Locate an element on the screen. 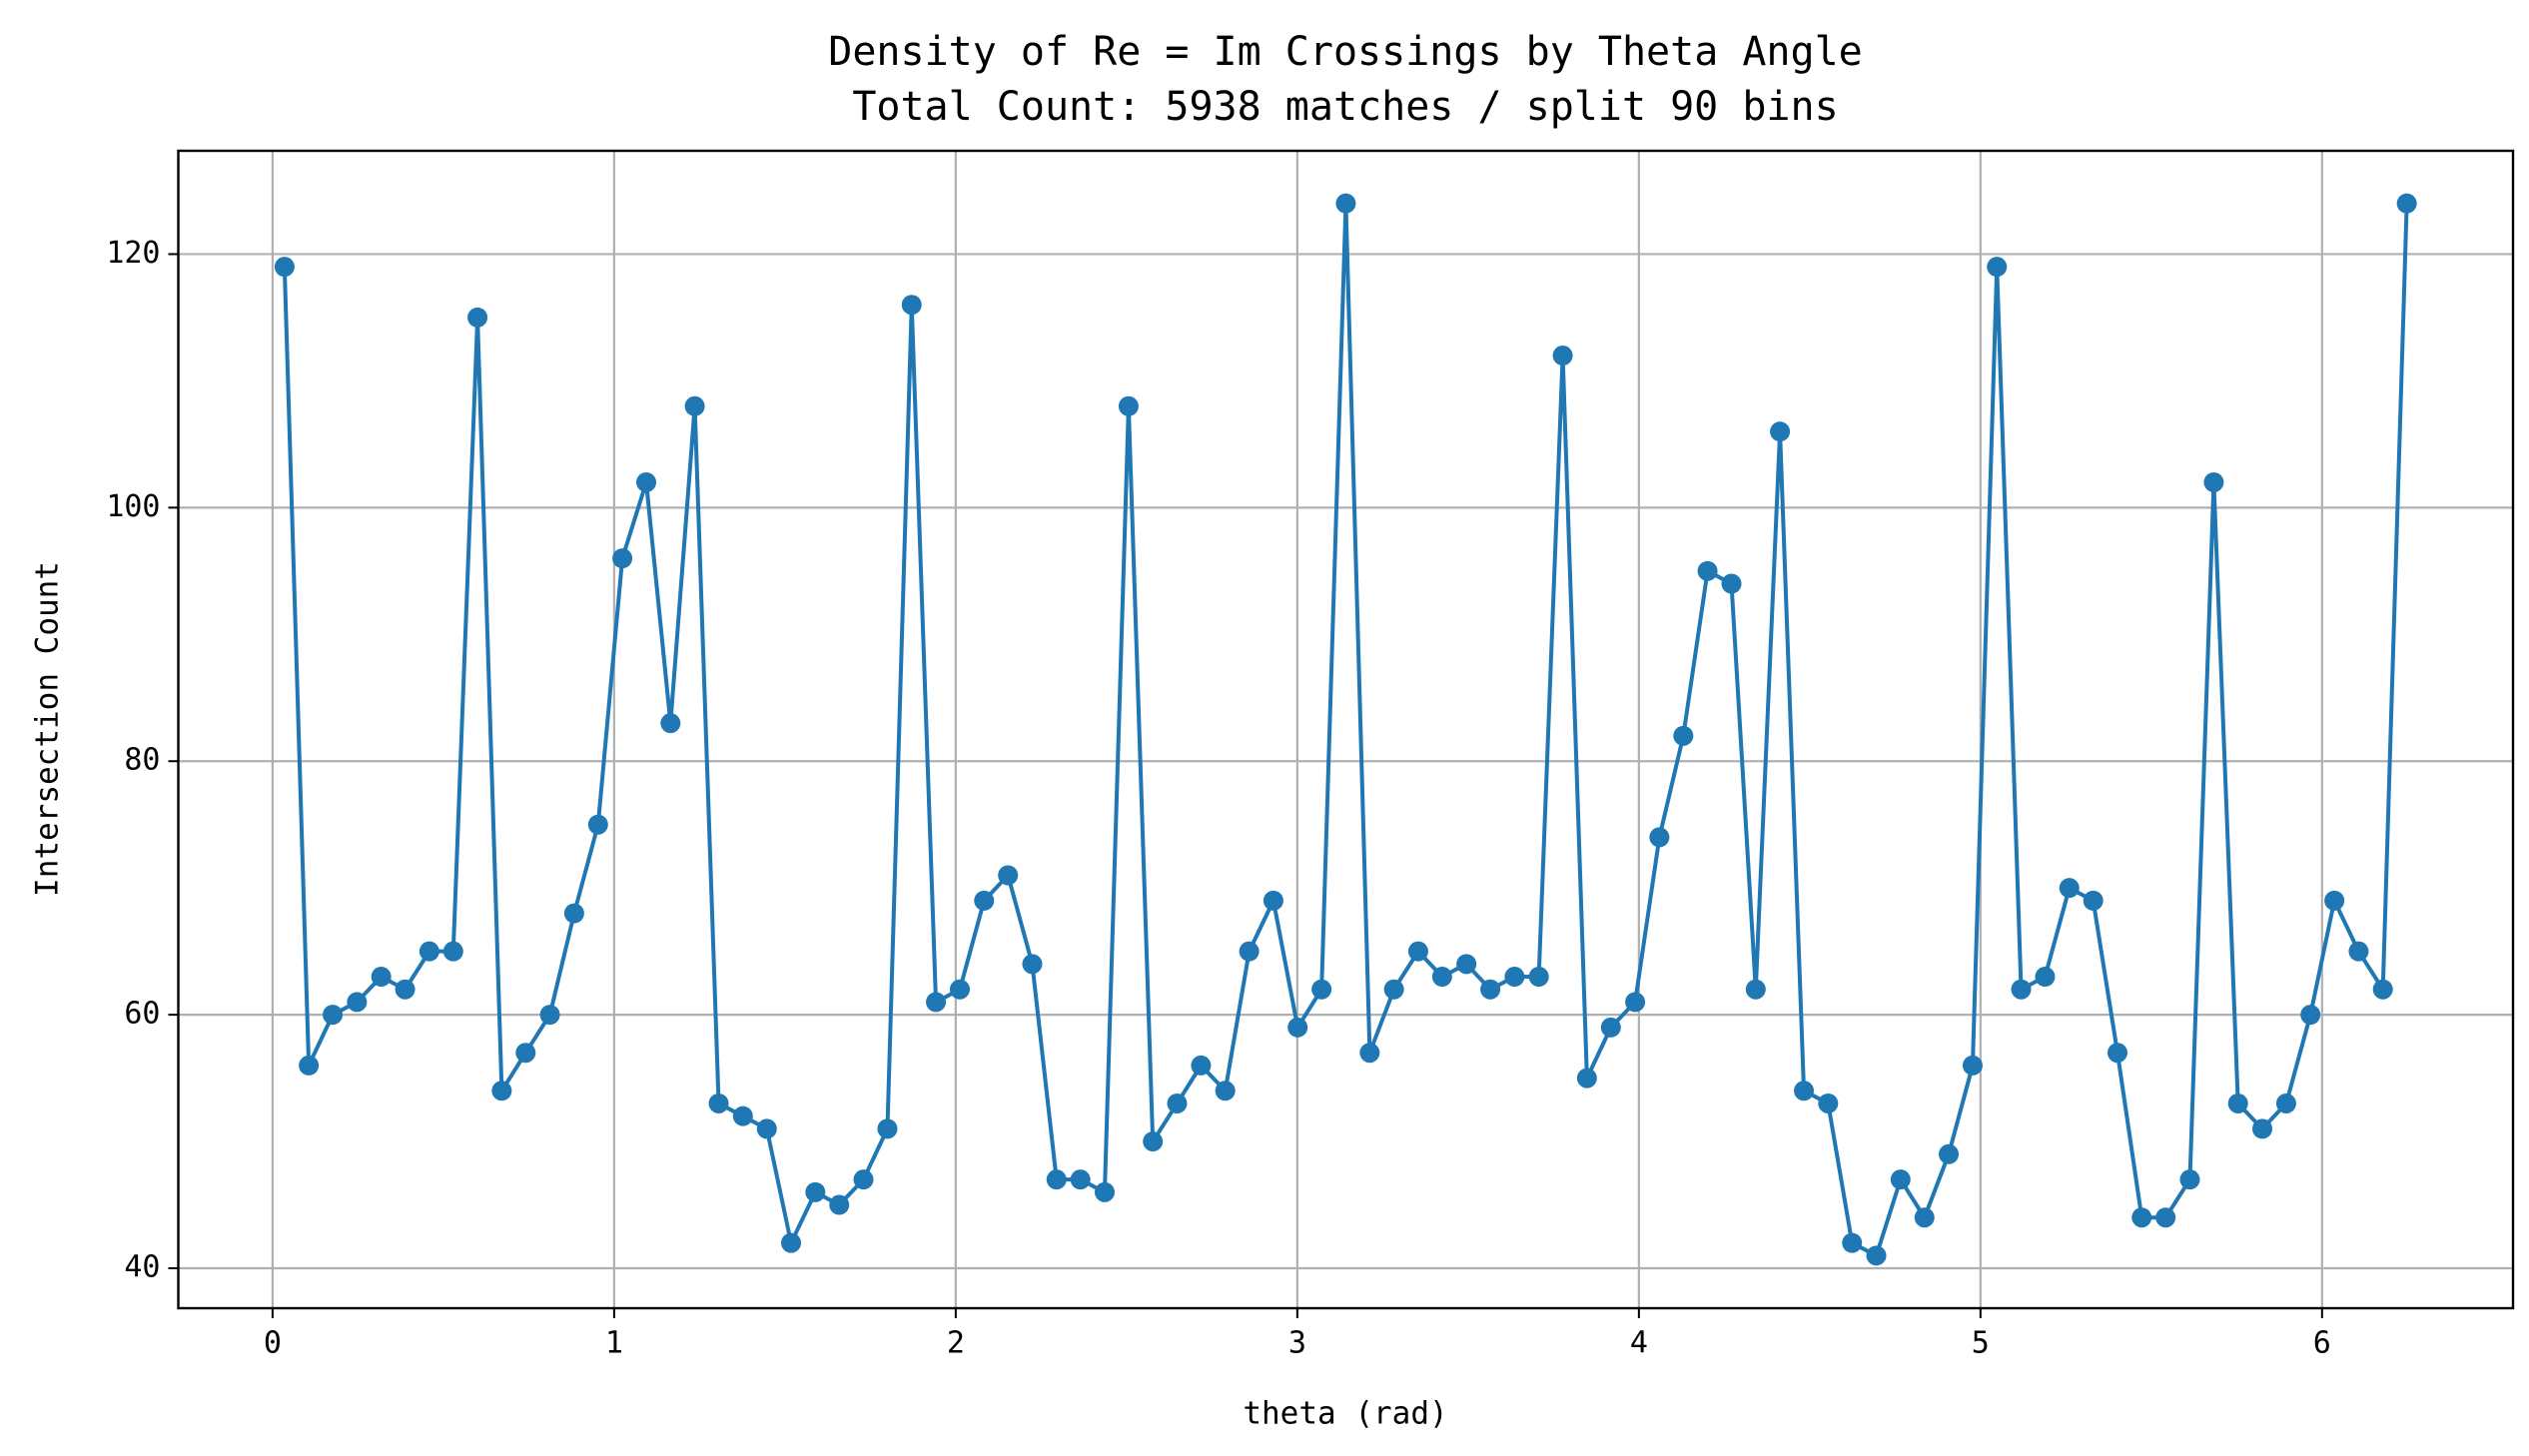 This screenshot has height=1456, width=2529. x-tick-label: 3 is located at coordinates (1297, 1343).